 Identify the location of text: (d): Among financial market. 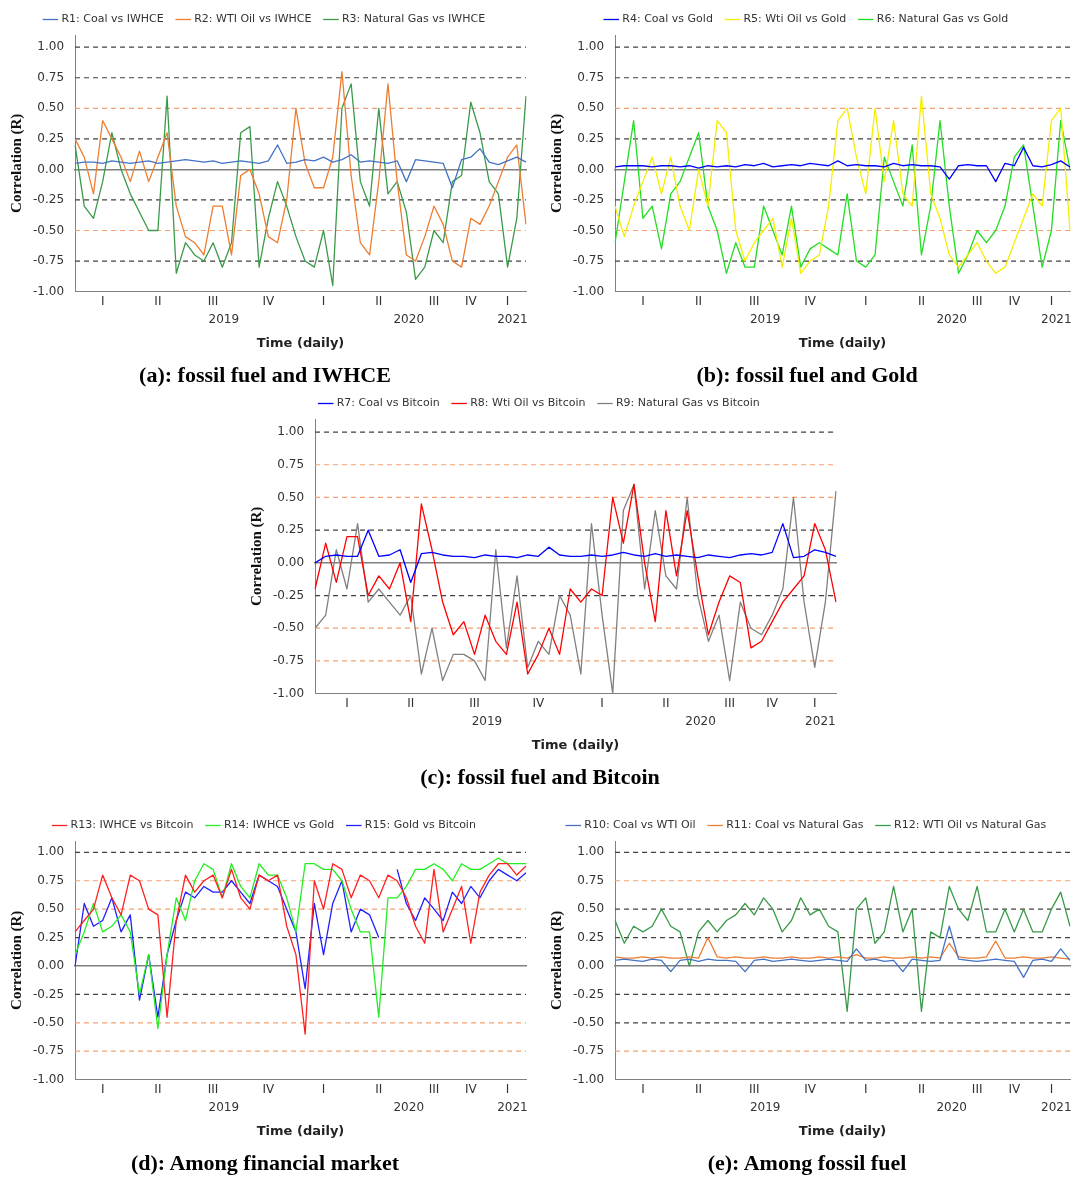
(265, 1163).